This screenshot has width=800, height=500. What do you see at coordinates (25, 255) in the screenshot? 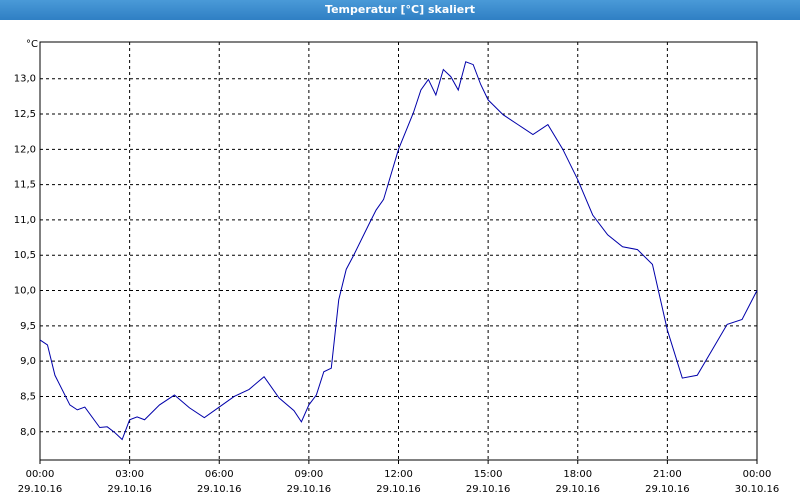
I see `y-tick-label: 10,5` at bounding box center [25, 255].